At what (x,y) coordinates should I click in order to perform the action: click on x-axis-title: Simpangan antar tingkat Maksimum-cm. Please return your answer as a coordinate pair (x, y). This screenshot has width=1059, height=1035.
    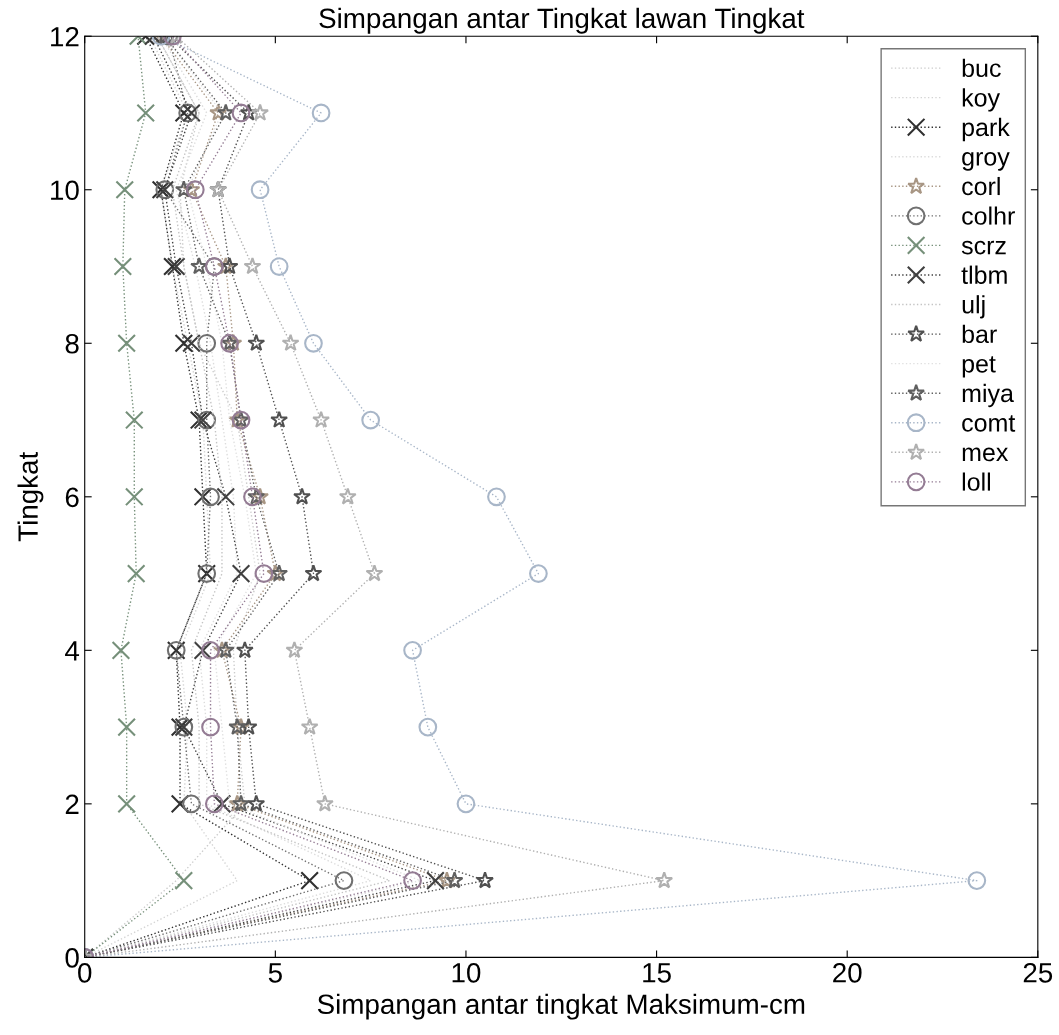
    Looking at the image, I should click on (561, 1006).